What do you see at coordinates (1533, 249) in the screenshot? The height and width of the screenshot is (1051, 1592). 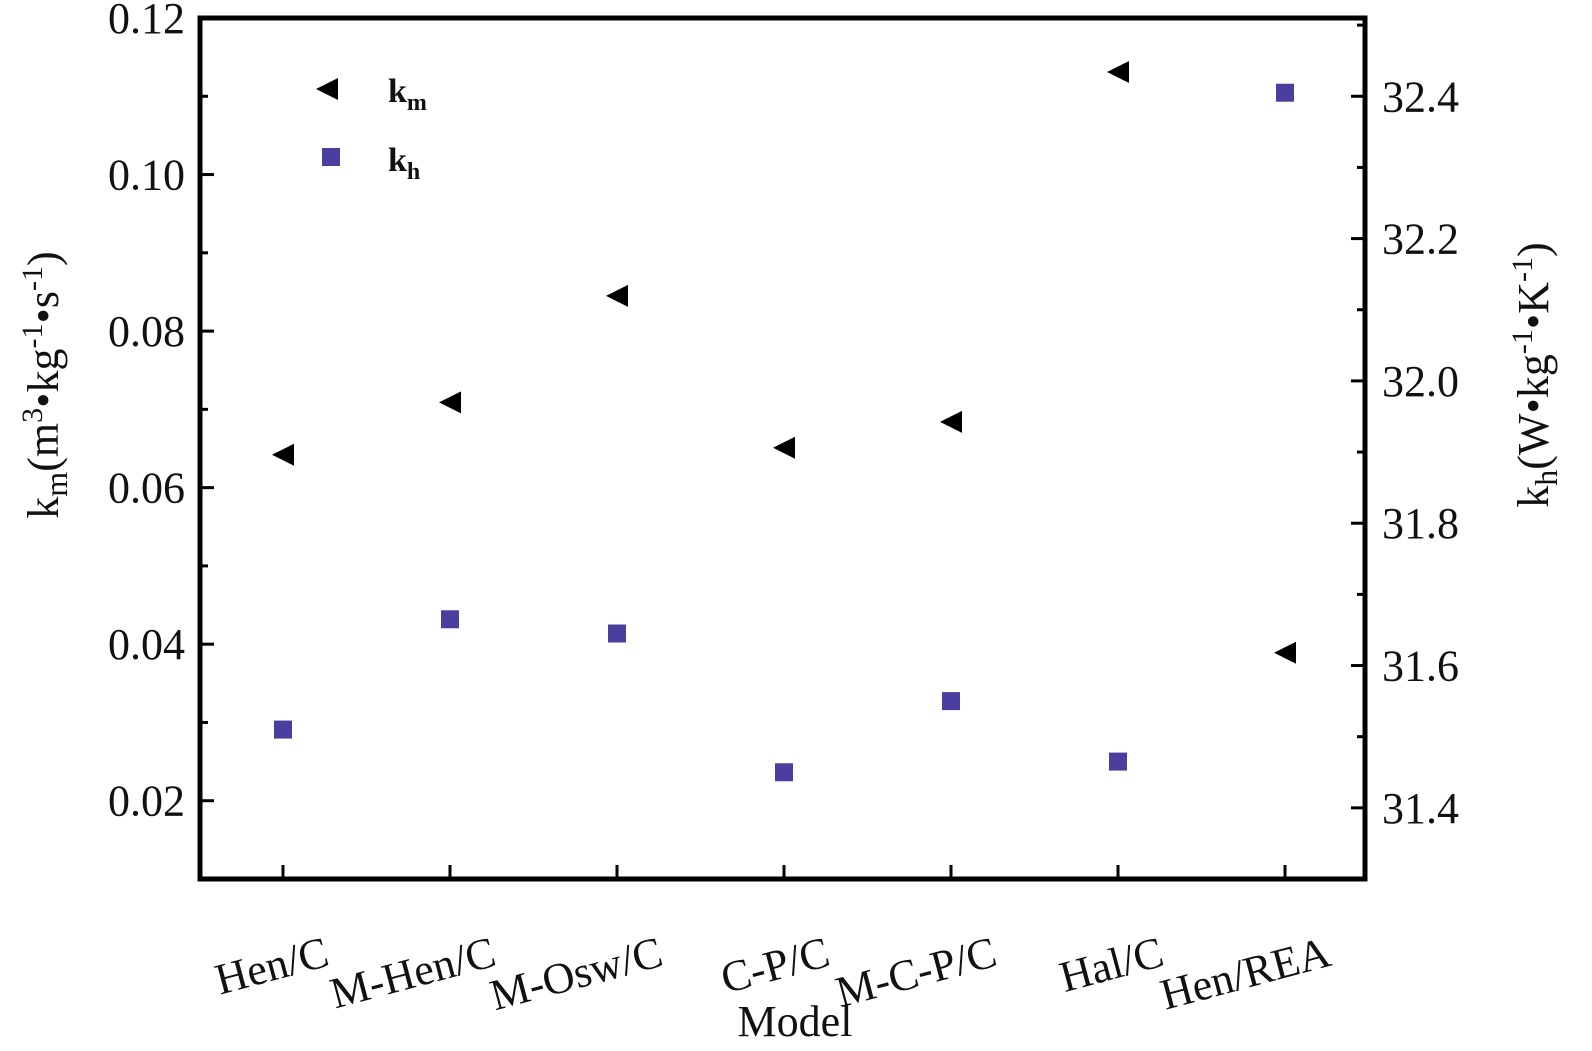 I see `right-axis-title-close: )` at bounding box center [1533, 249].